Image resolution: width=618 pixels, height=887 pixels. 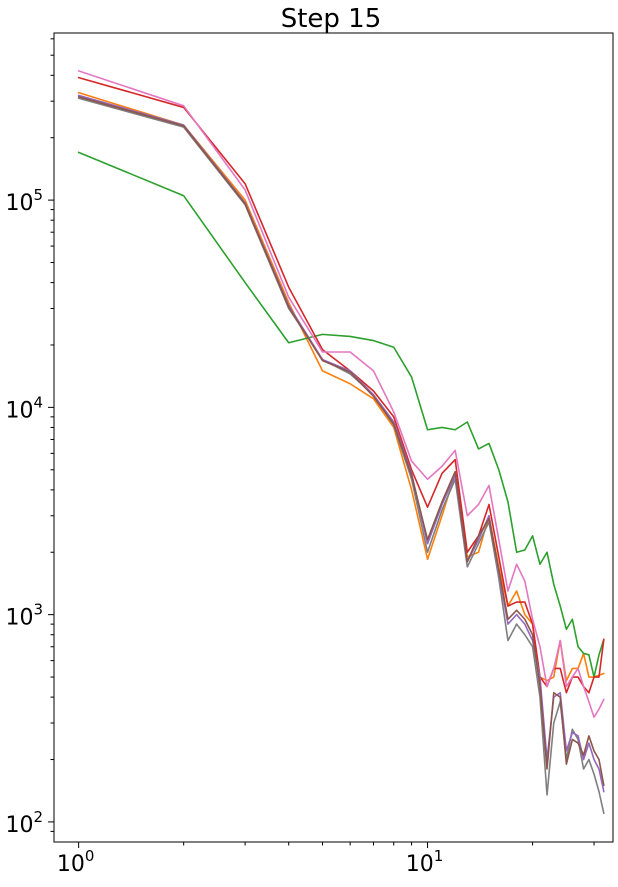 I want to click on chart-title: Step 15, so click(x=331, y=19).